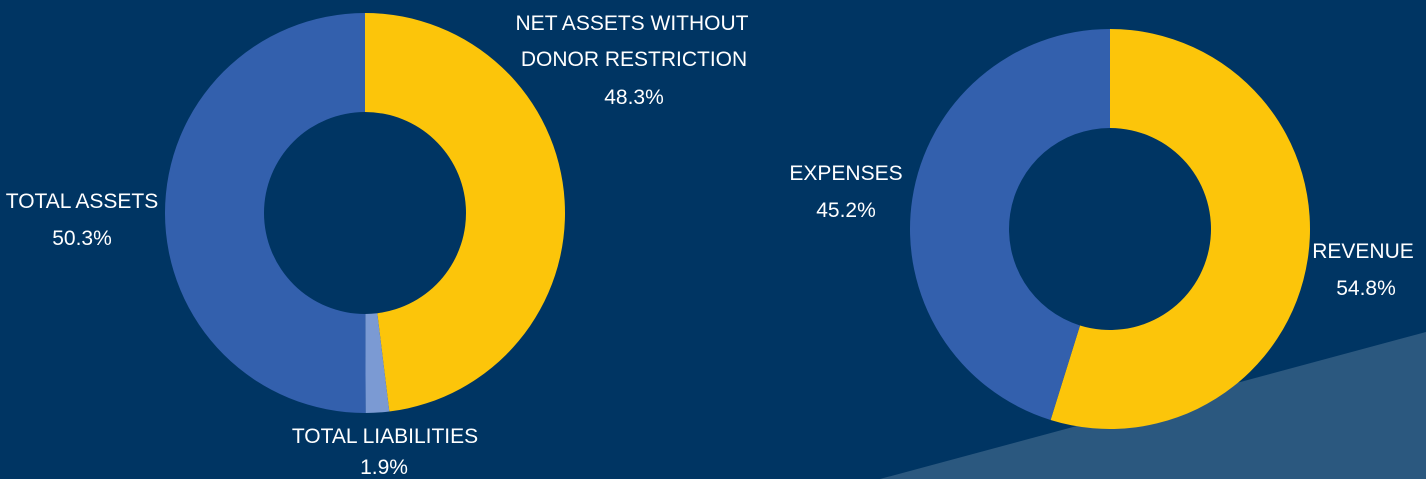  Describe the element at coordinates (377, 363) in the screenshot. I see `donut-slice-total-liabilities` at that location.